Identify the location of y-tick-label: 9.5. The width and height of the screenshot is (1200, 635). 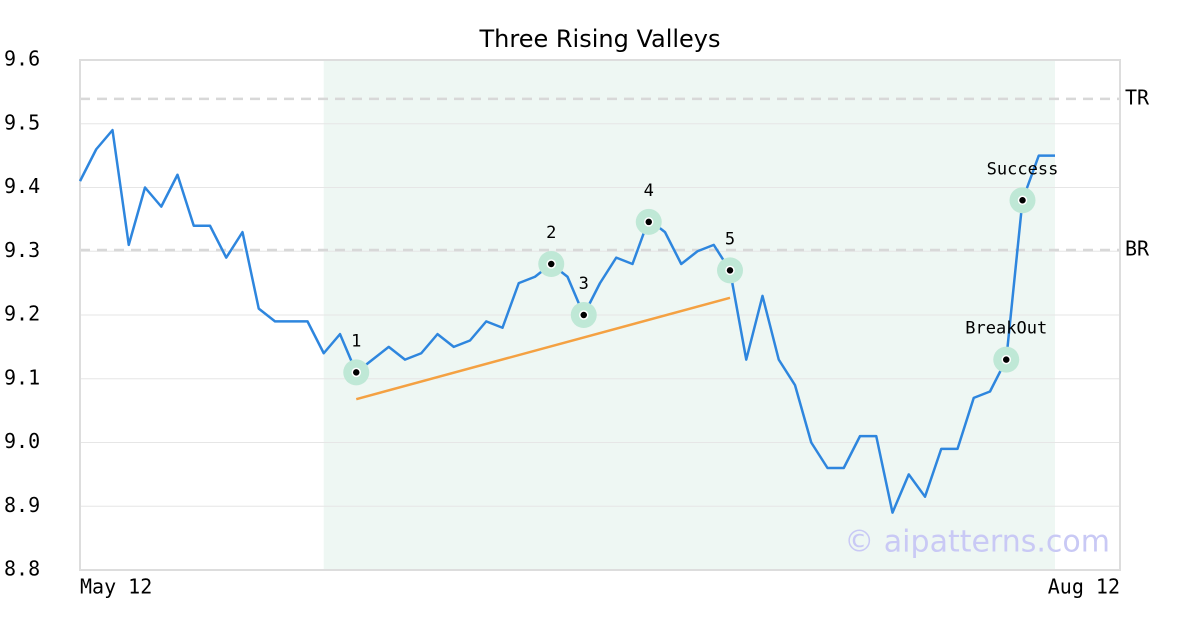
(22, 122).